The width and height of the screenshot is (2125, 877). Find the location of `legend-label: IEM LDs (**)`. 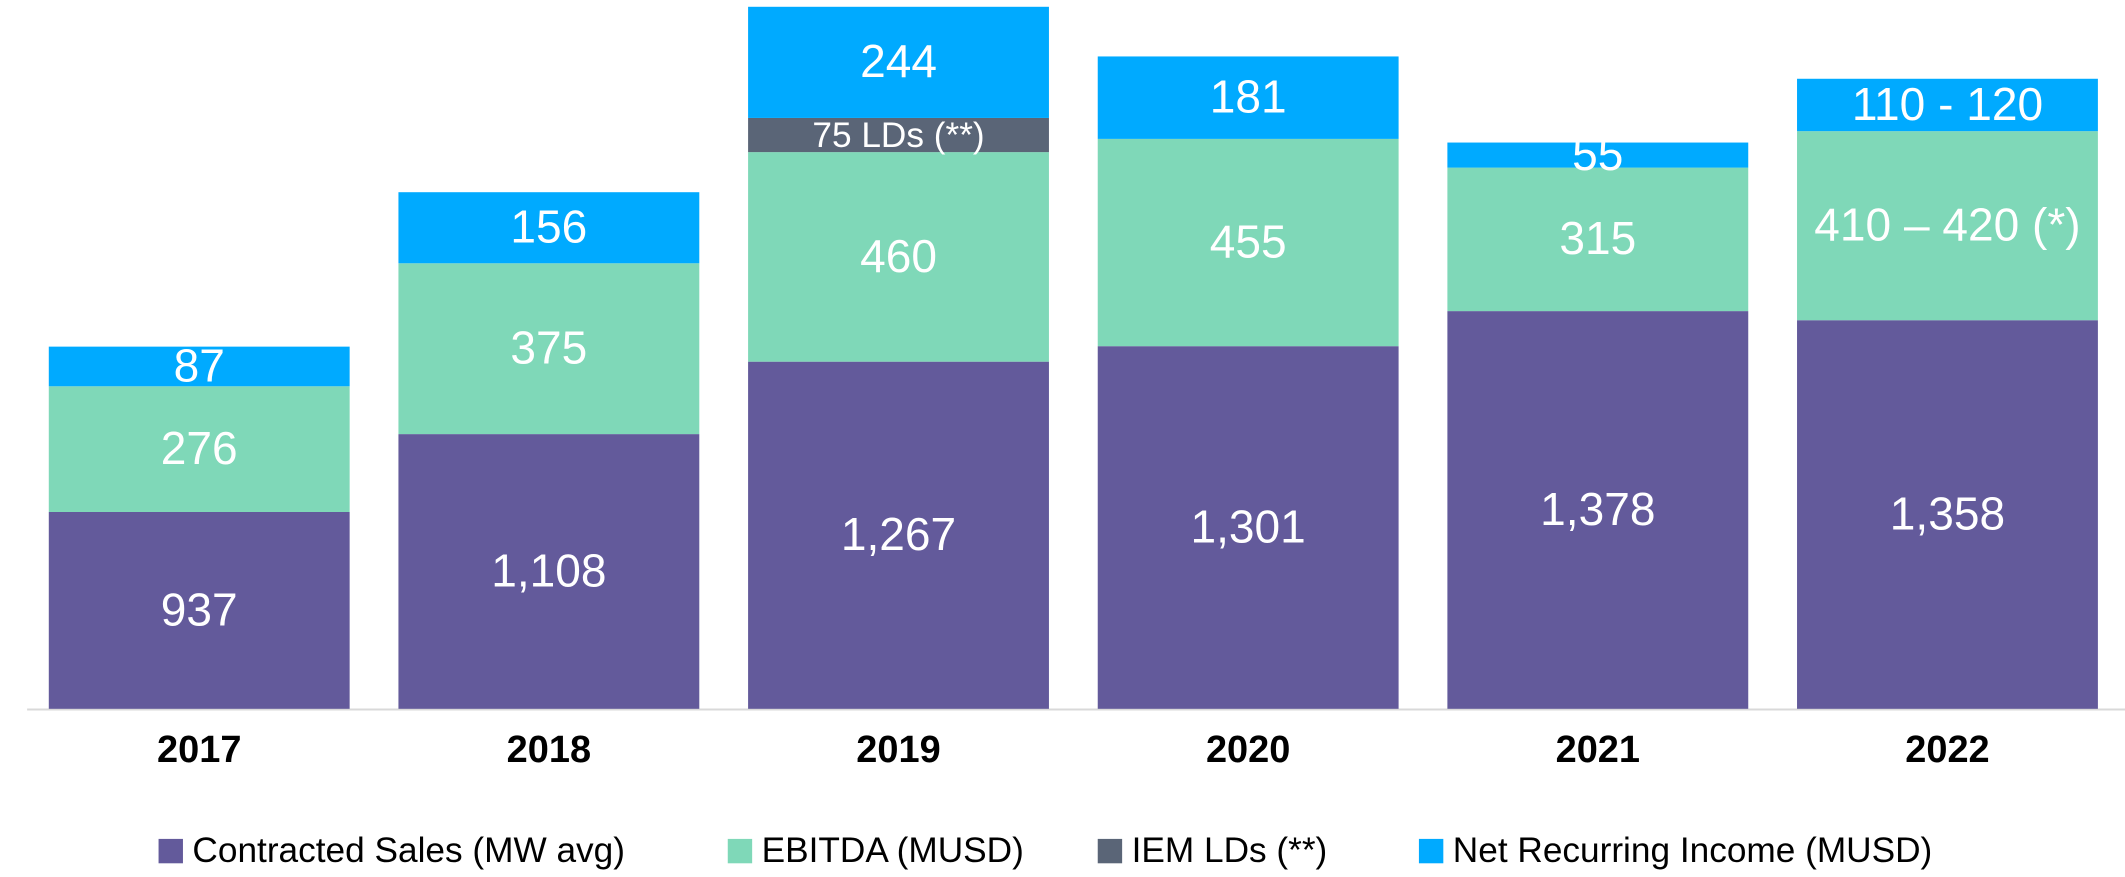

legend-label: IEM LDs (**) is located at coordinates (1230, 850).